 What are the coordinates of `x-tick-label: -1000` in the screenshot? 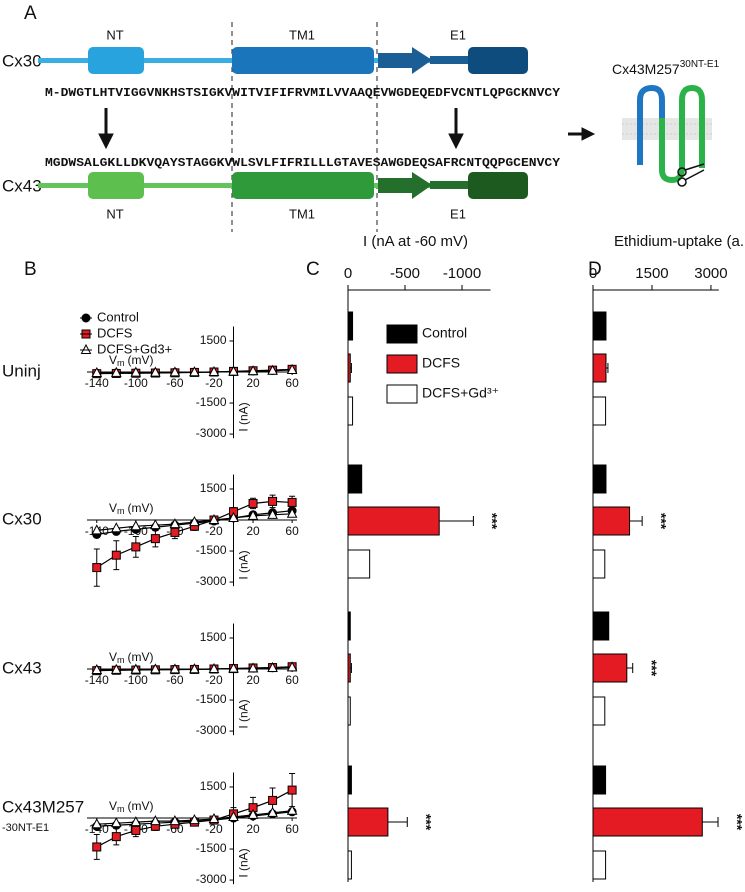 It's located at (462, 273).